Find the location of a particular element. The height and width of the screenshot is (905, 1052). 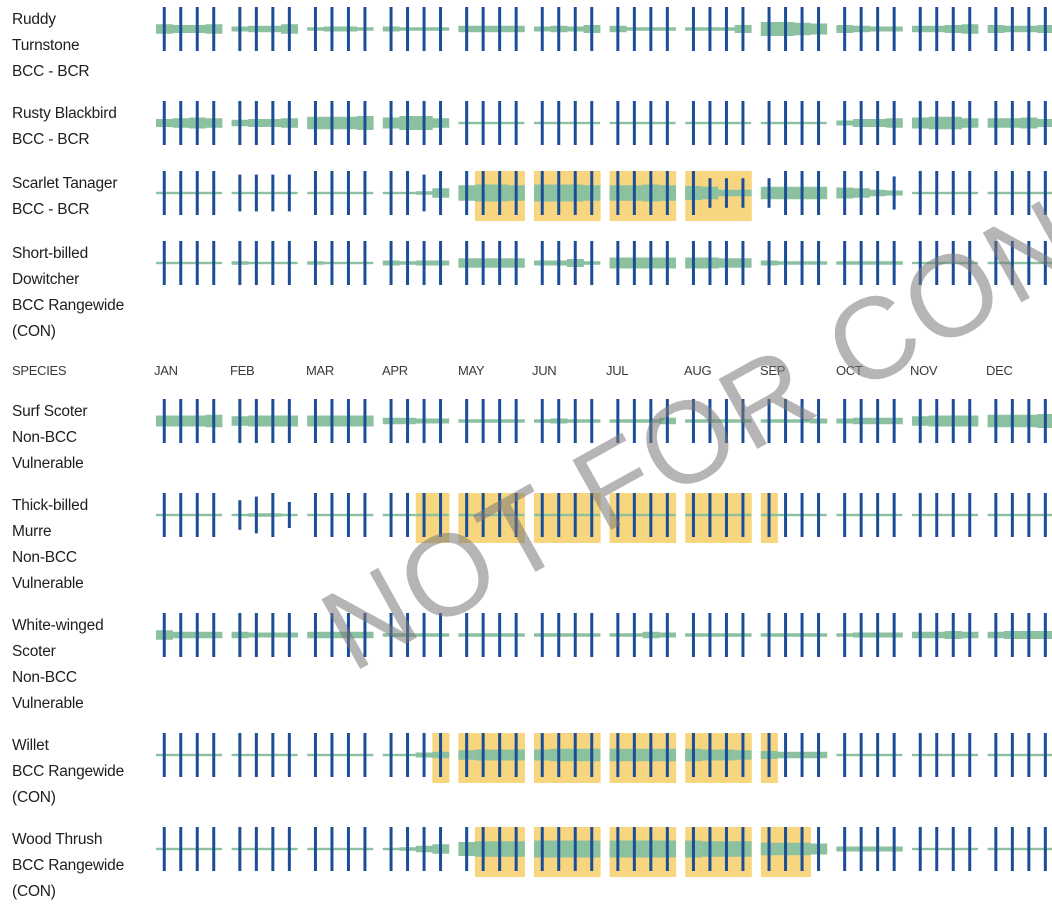

species-label-line: BCC Rangewide is located at coordinates (68, 771).